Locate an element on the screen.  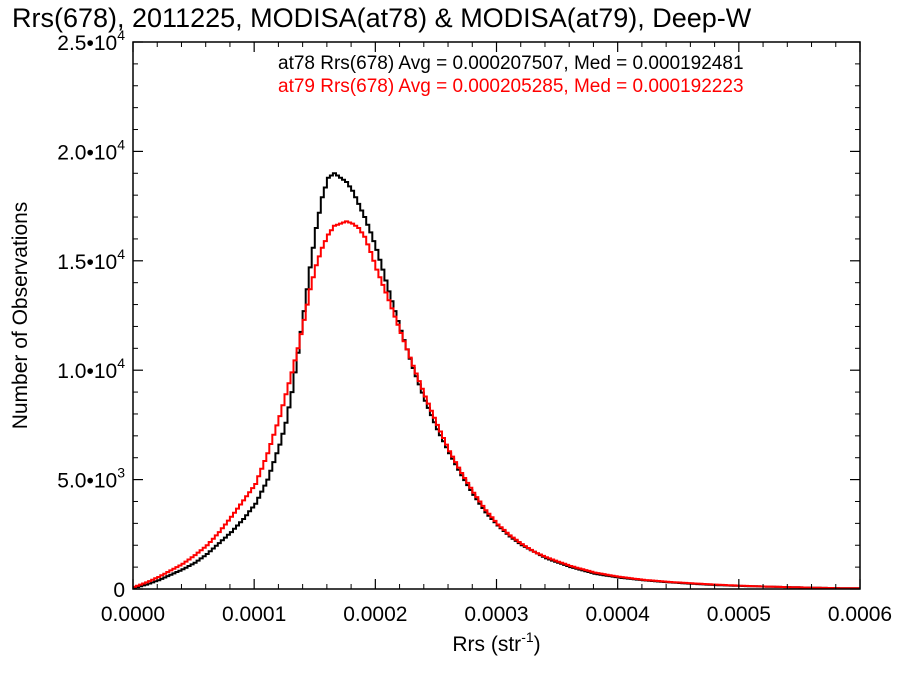
y-tick-label: 1.0•104 is located at coordinates (91, 369).